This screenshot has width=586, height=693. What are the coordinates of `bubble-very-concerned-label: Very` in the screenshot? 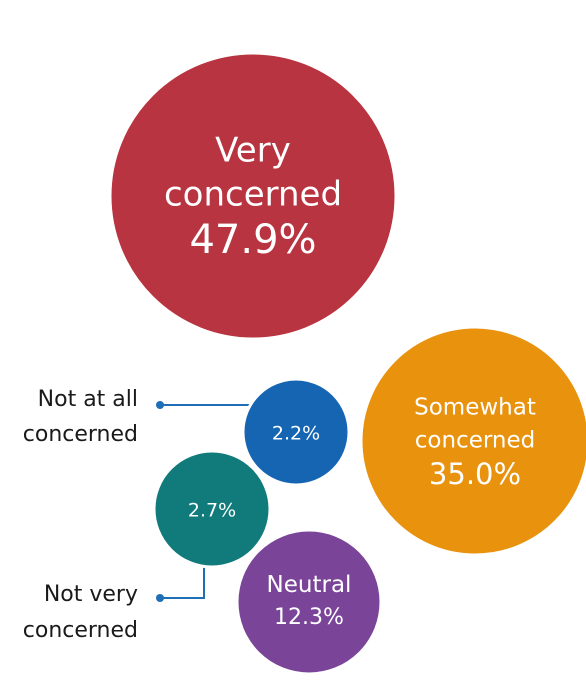 It's located at (253, 151).